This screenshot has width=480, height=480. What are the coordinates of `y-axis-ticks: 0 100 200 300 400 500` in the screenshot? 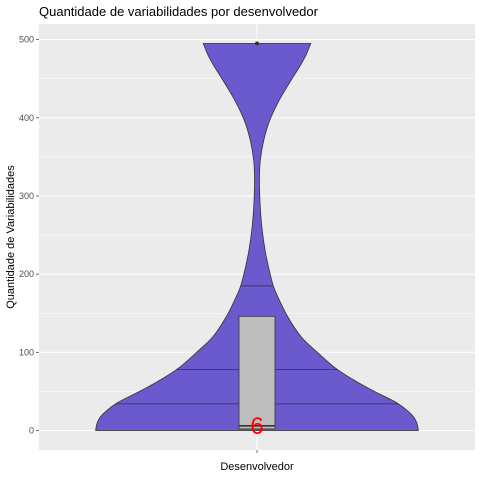 It's located at (29, 235).